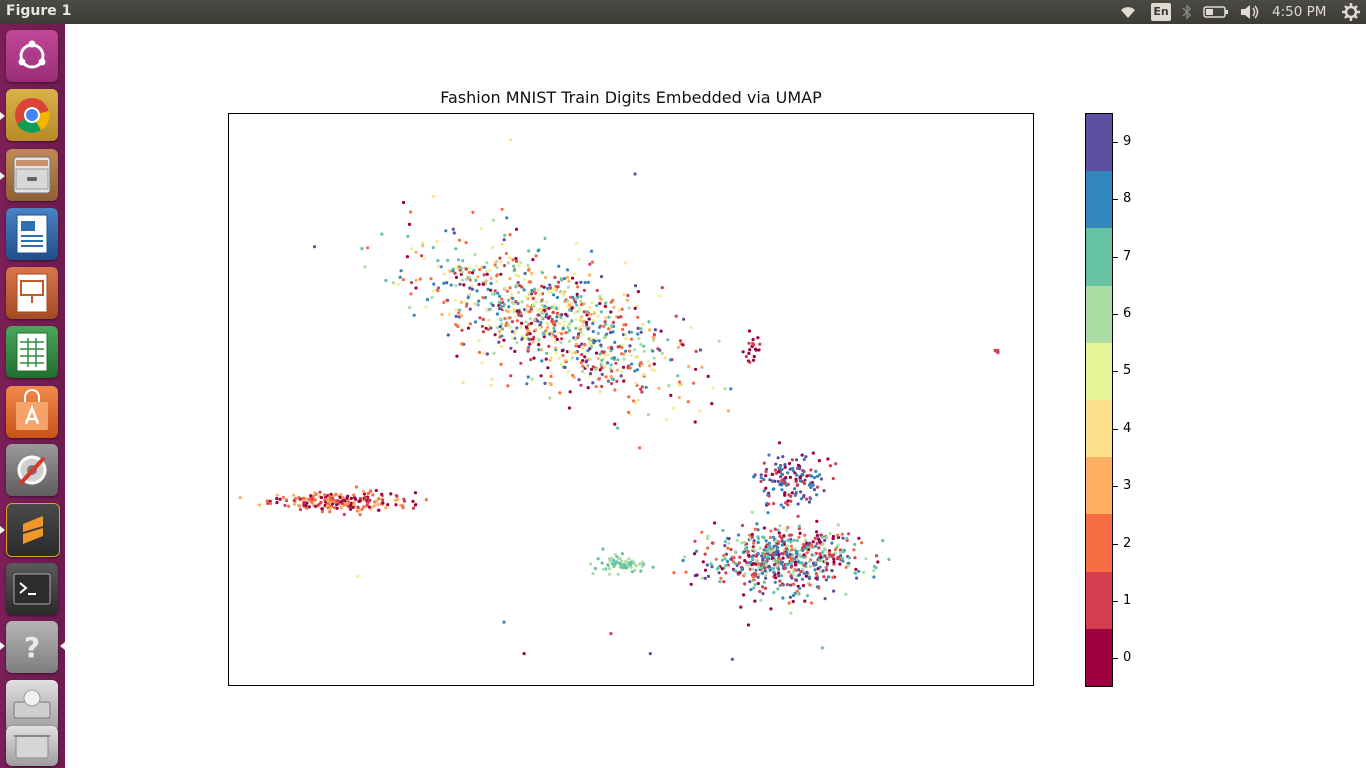  I want to click on software-center-launcher, so click(32, 412).